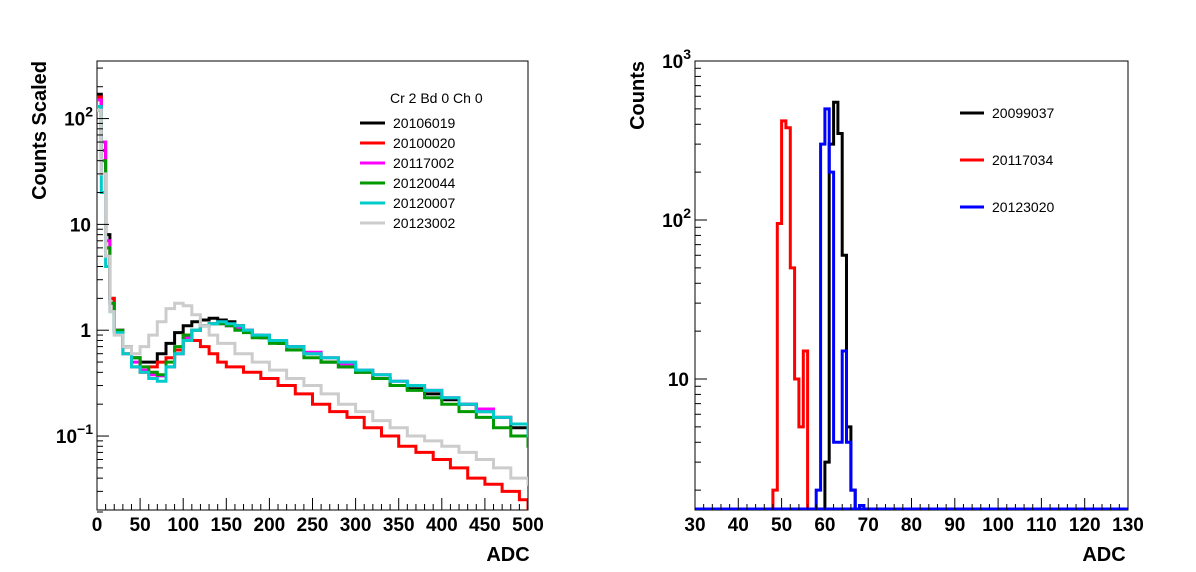 This screenshot has height=572, width=1196. What do you see at coordinates (436, 98) in the screenshot?
I see `legend-header: Cr 2 Bd 0 Ch 0` at bounding box center [436, 98].